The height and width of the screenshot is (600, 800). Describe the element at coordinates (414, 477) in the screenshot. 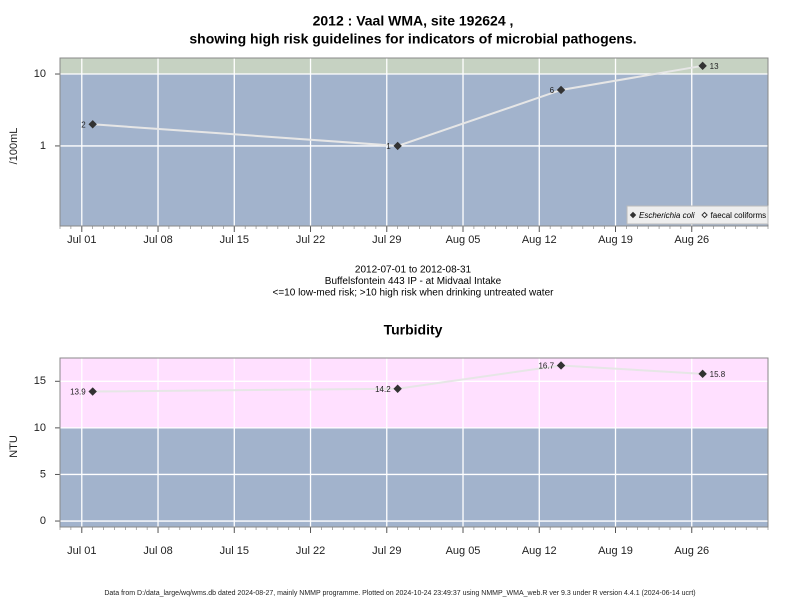

I see `band-below` at that location.